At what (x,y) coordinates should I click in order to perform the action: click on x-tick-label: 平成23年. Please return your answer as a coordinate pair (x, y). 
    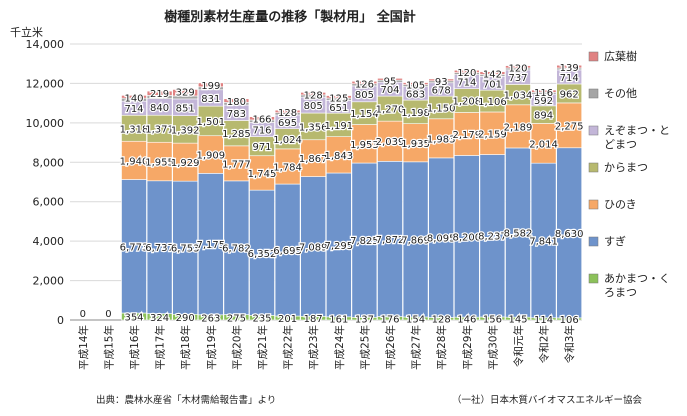
    Looking at the image, I should click on (313, 347).